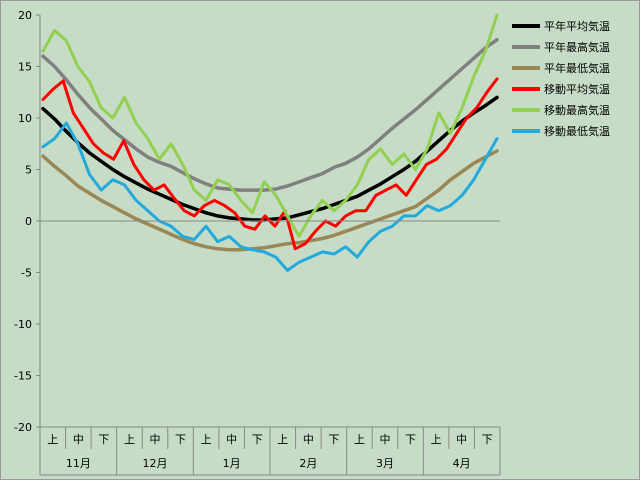 This screenshot has width=640, height=480. Describe the element at coordinates (78, 463) in the screenshot. I see `month-label: 11月` at that location.